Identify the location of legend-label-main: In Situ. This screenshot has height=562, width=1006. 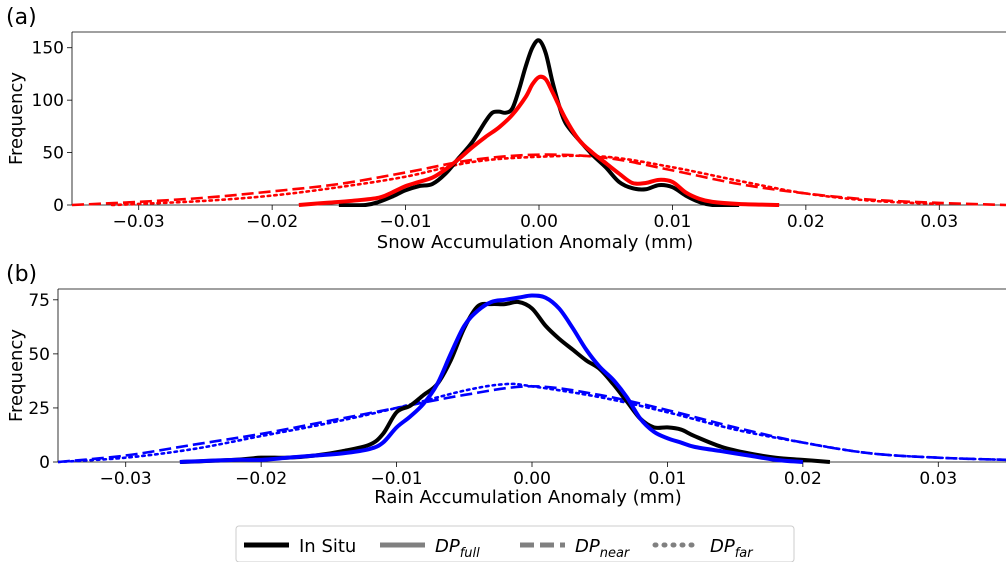
(327, 546).